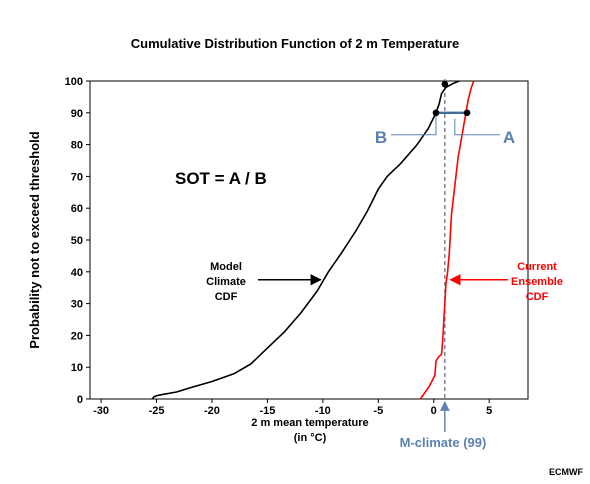 The width and height of the screenshot is (590, 484). I want to click on x-tick-label: -5, so click(378, 411).